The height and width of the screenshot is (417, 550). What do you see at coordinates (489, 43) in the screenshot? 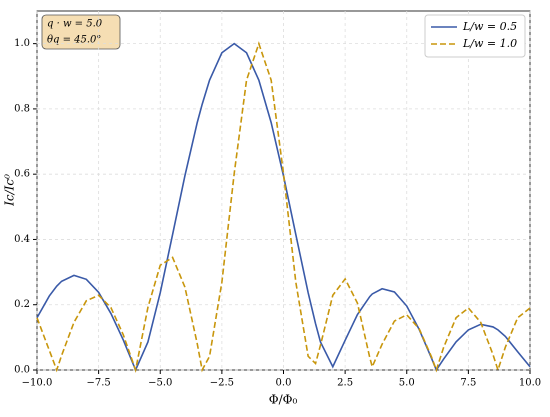
I see `legend-label: L/w = 1.0` at bounding box center [489, 43].